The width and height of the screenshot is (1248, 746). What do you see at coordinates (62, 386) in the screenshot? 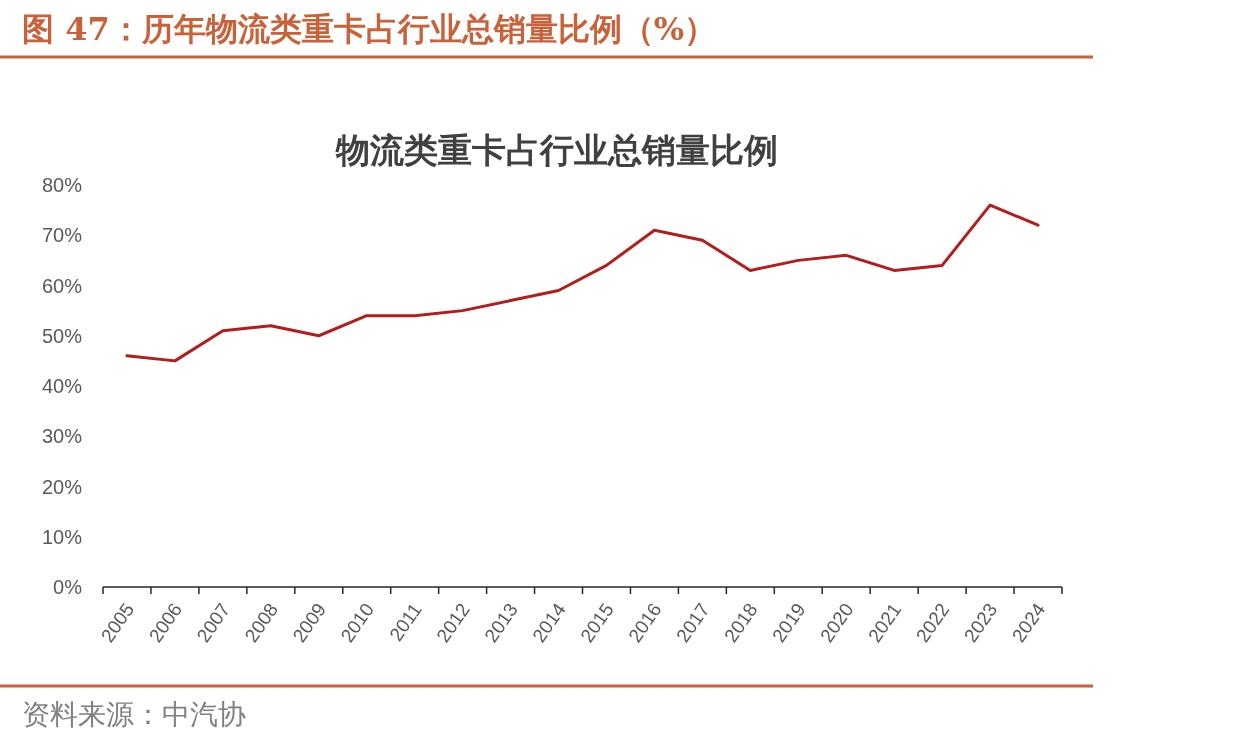
I see `y-tick-label: 40%` at bounding box center [62, 386].